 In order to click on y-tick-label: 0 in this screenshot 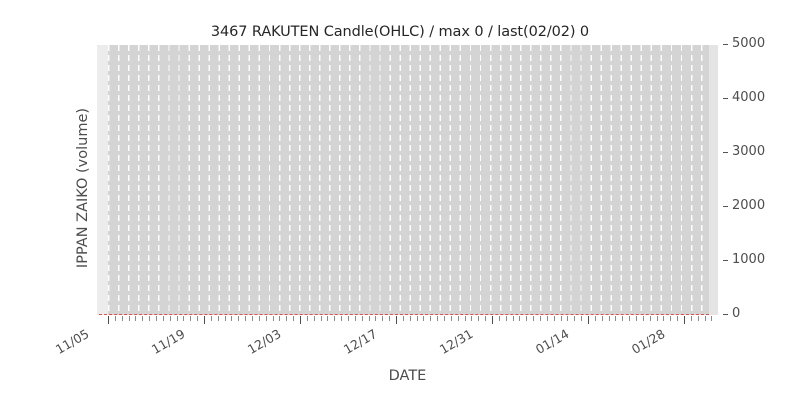, I will do `click(736, 313)`.